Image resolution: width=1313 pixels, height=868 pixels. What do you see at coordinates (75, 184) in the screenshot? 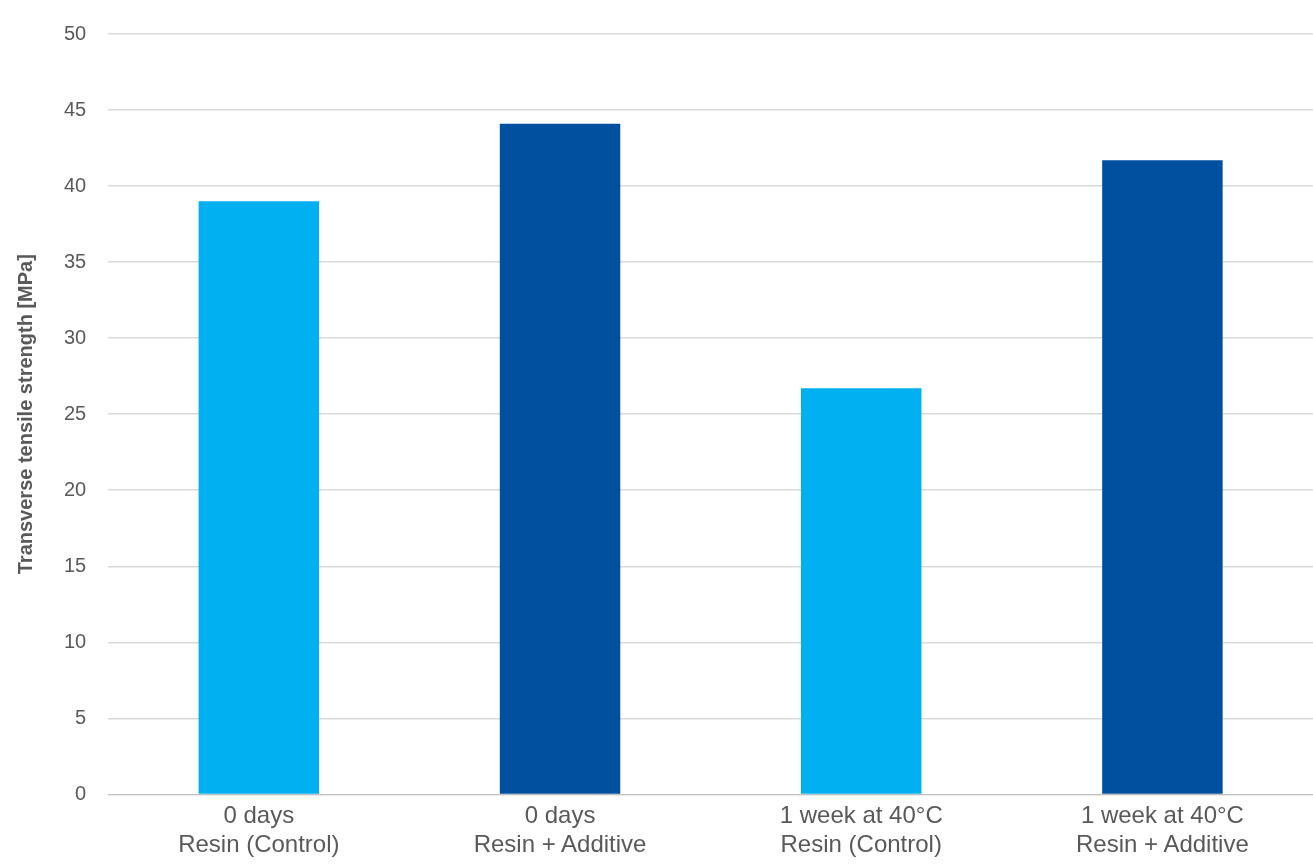
I see `y-tick-label: 40` at bounding box center [75, 184].